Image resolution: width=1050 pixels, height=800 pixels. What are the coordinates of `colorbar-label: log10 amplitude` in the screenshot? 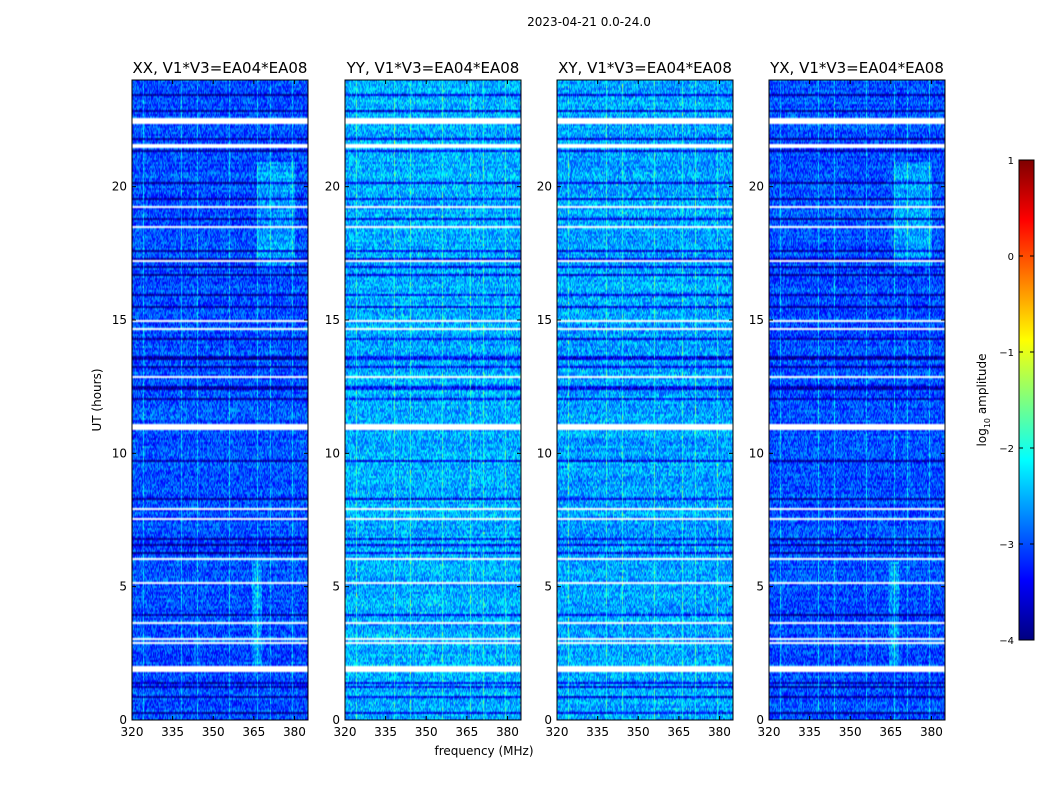 It's located at (983, 400).